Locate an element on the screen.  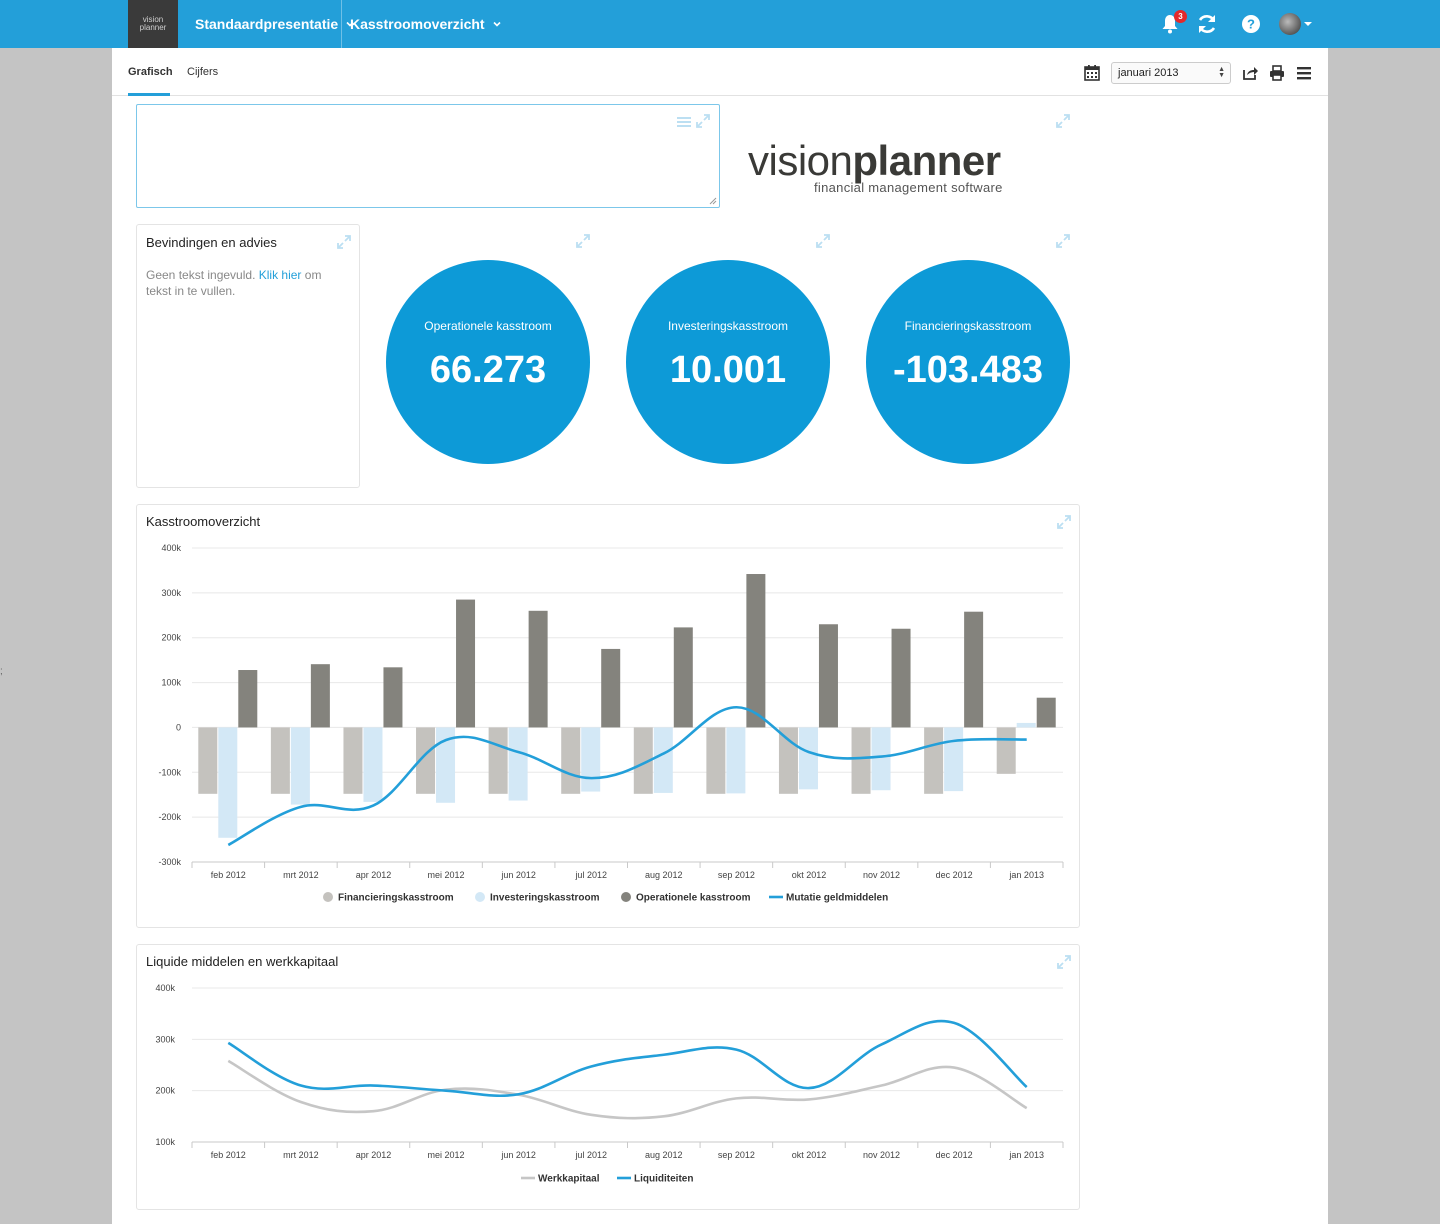
x-tick-label: dec 2012 is located at coordinates (954, 875).